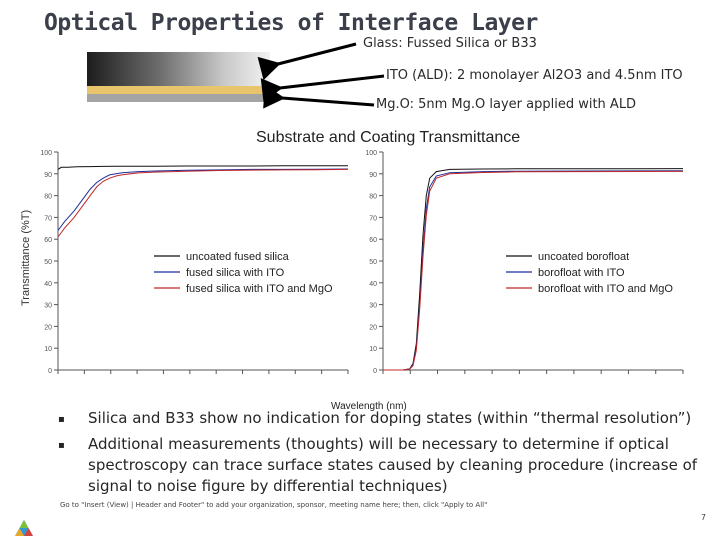  I want to click on legend-label: uncoated borofloat, so click(583, 257).